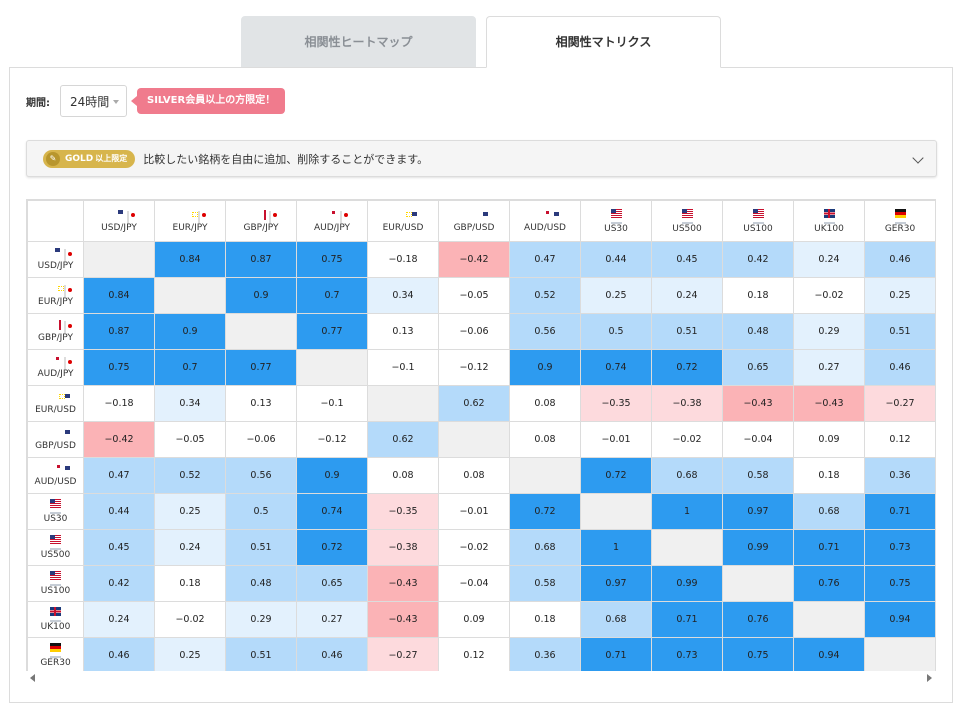  Describe the element at coordinates (332, 227) in the screenshot. I see `column-header-label: AUD/JPY` at that location.